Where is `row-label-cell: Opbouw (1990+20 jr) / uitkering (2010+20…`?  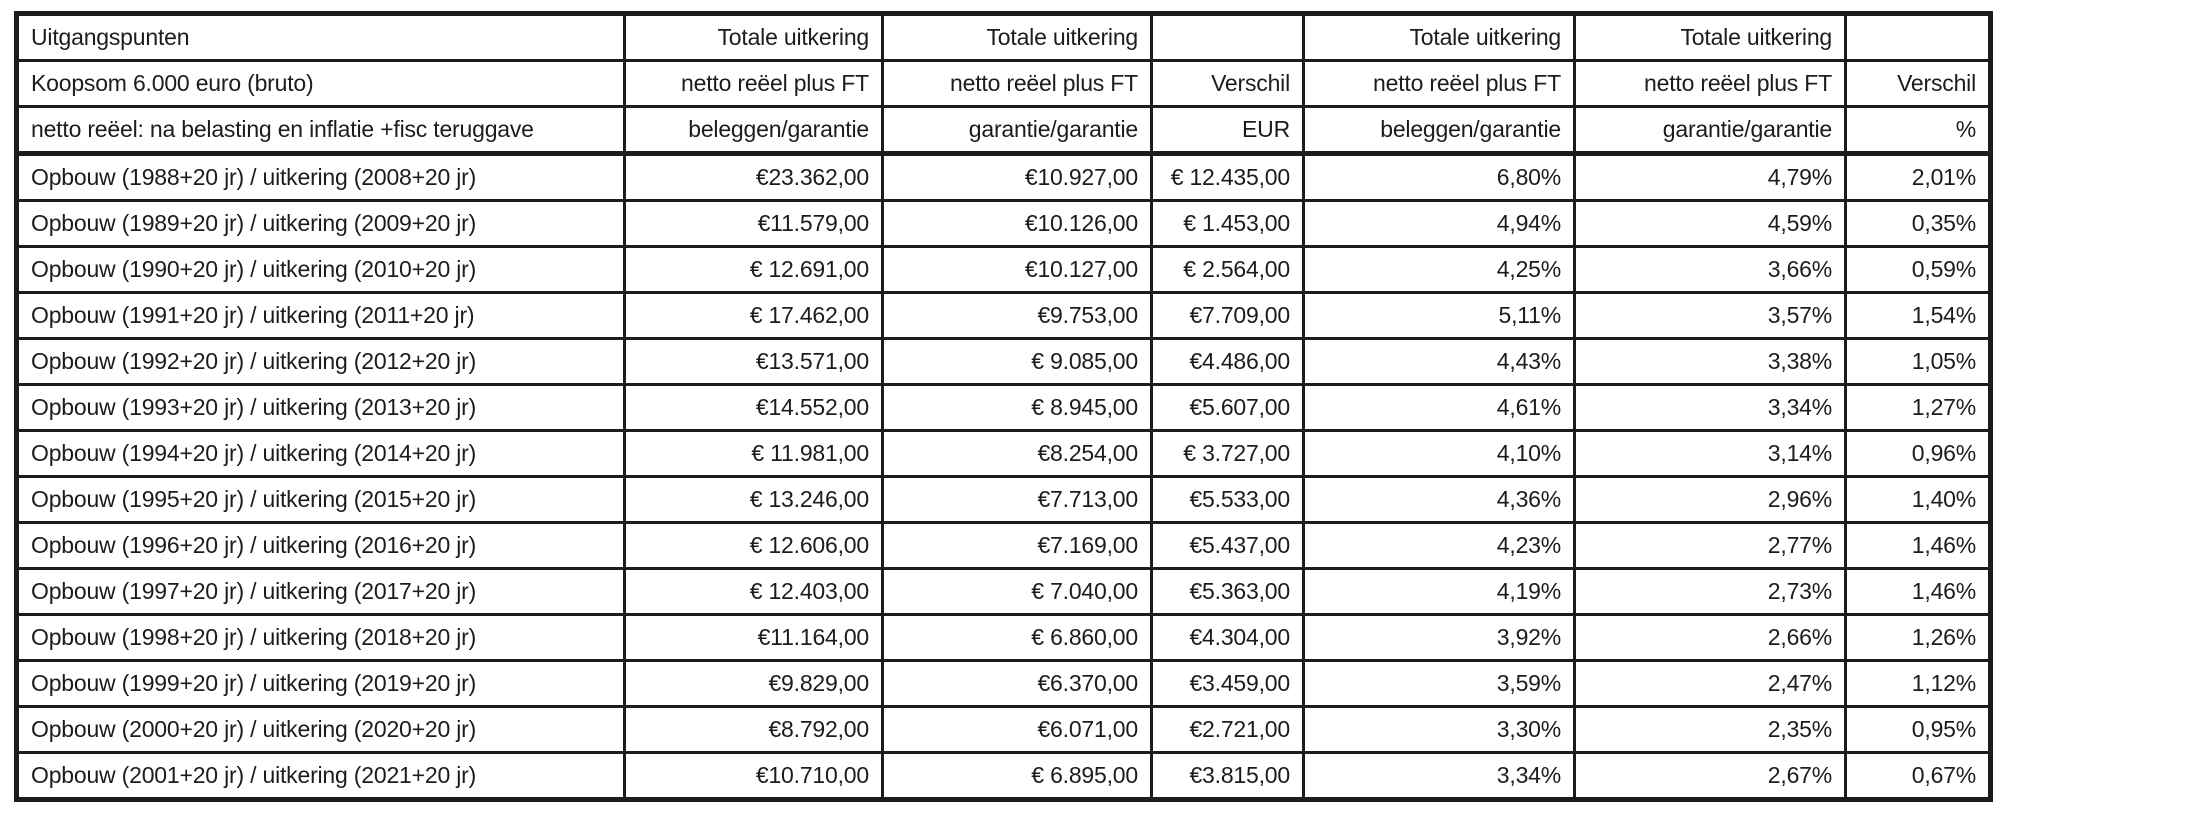 row-label-cell: Opbouw (1990+20 jr) / uitkering (2010+20… is located at coordinates (320, 269).